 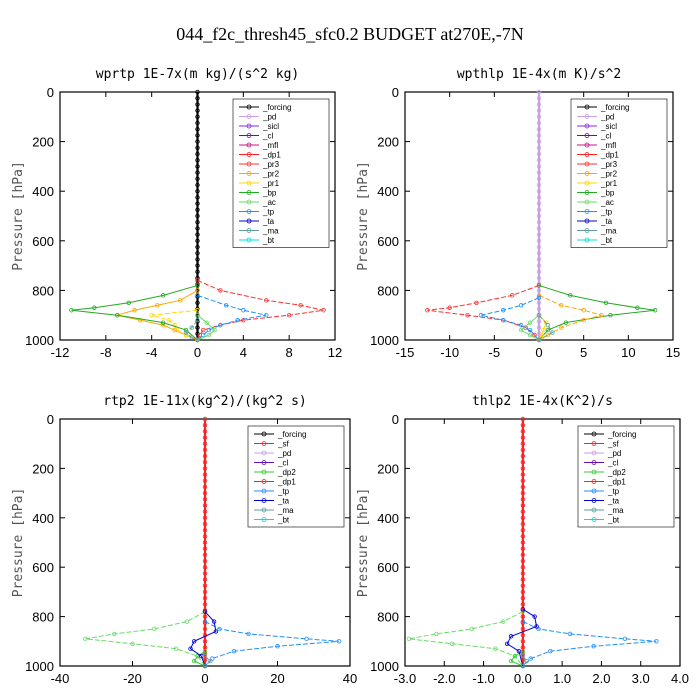 What do you see at coordinates (608, 126) in the screenshot?
I see `legend-entry: _sicl` at bounding box center [608, 126].